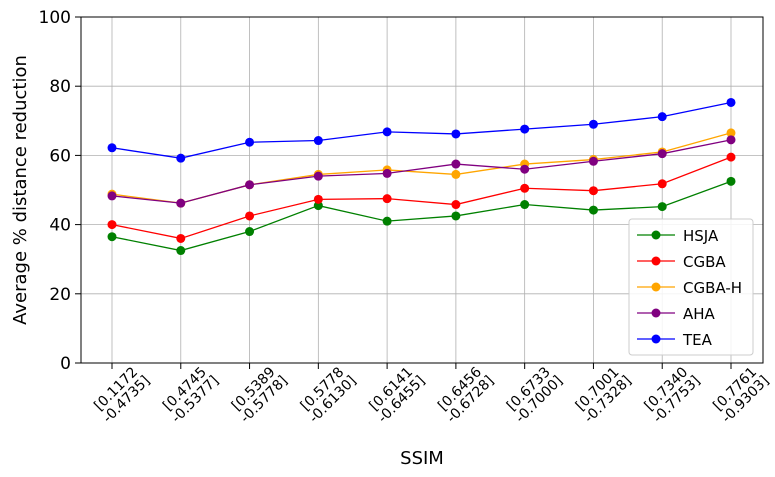 The width and height of the screenshot is (775, 477). Describe the element at coordinates (60, 87) in the screenshot. I see `y-tick-label: 80` at that location.